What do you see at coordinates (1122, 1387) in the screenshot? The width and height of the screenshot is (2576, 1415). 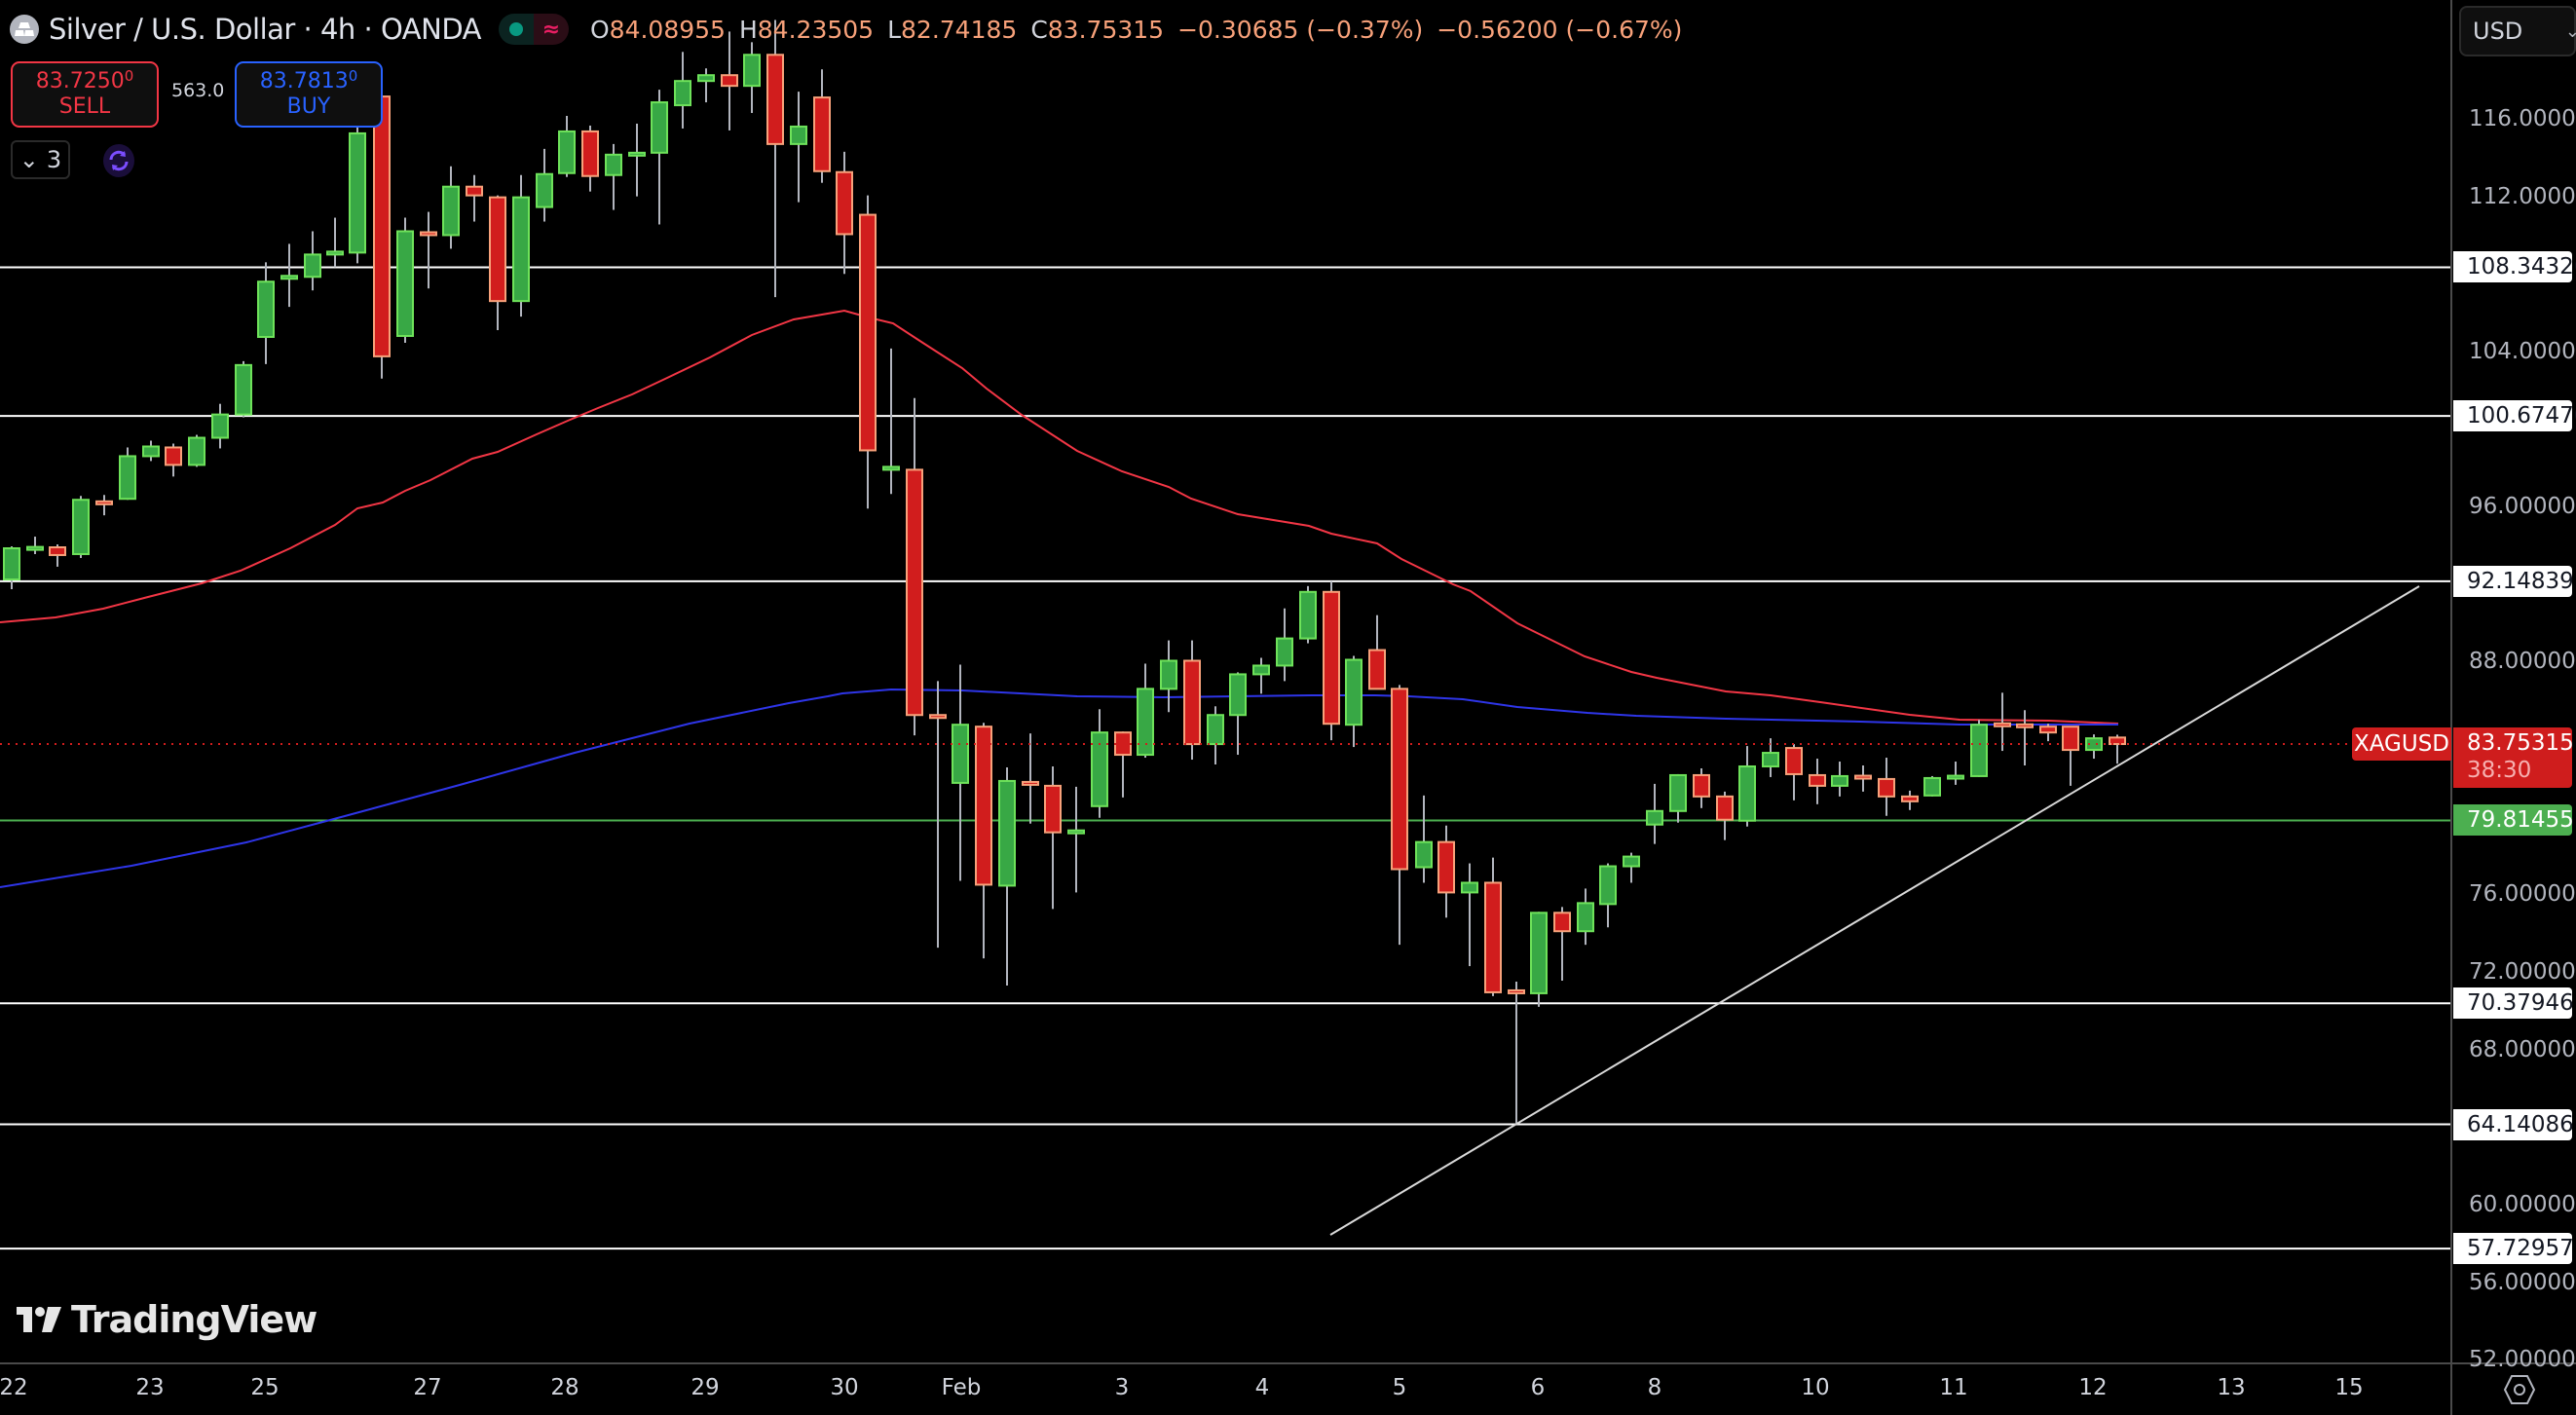 I see `time-tick-label: 3` at bounding box center [1122, 1387].